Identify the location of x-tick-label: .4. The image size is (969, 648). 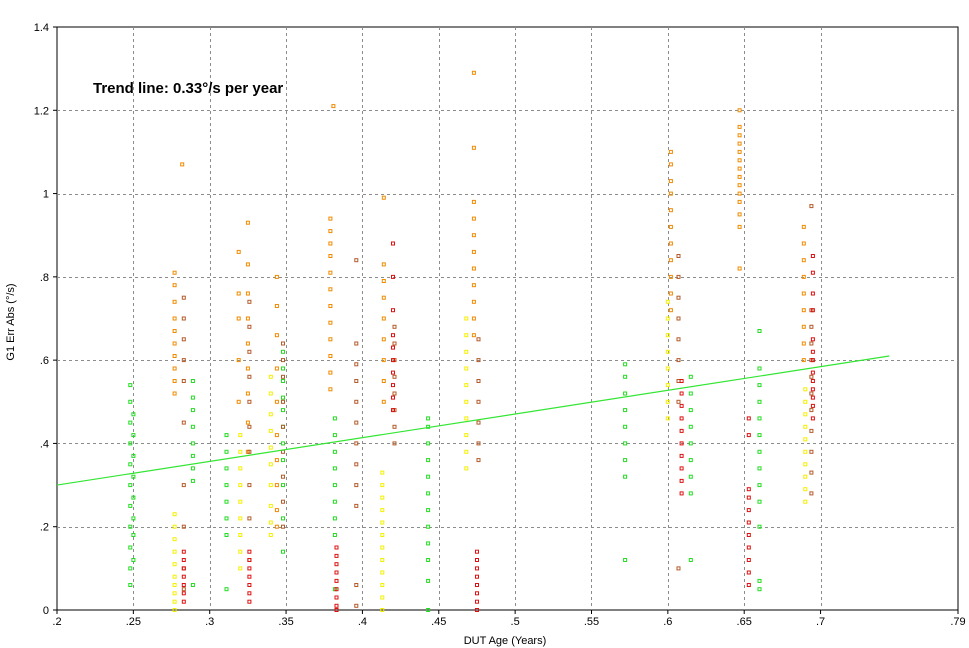
(362, 622).